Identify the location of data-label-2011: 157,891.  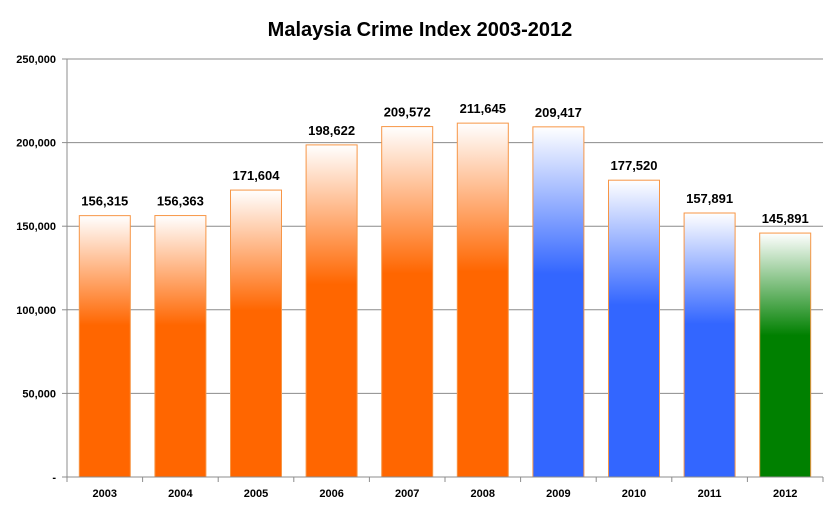
(709, 198).